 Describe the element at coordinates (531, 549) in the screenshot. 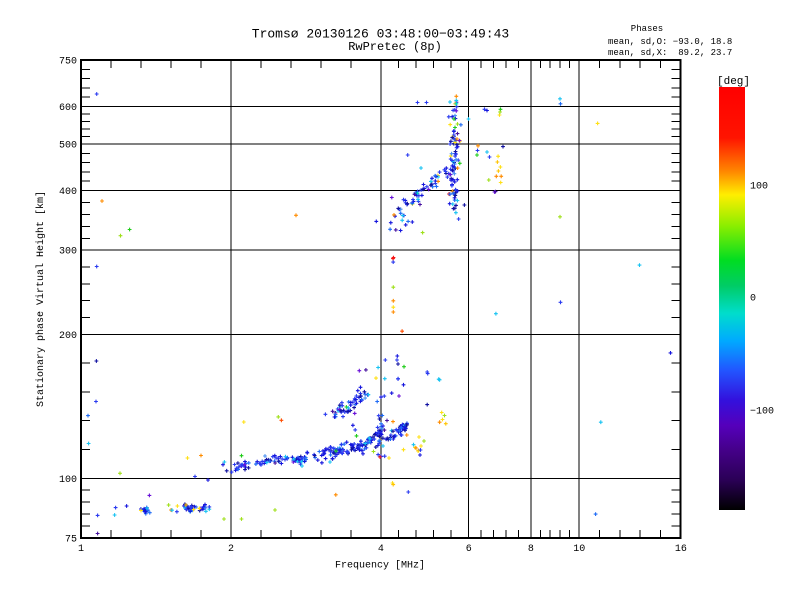

I see `svg-text: 8` at that location.